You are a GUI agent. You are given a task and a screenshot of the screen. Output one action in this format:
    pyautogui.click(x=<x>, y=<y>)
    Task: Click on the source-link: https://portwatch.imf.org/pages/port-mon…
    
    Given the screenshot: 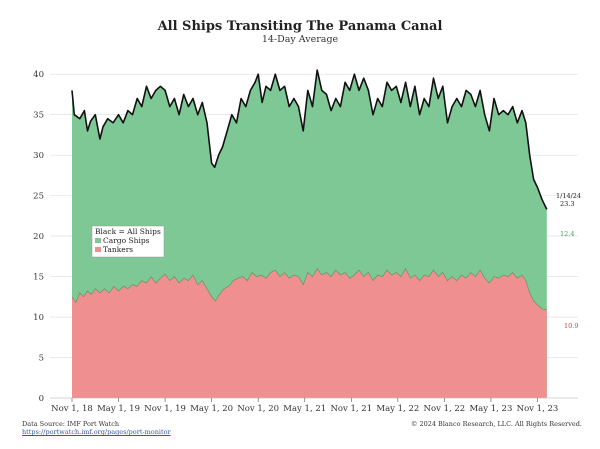 What is the action you would take?
    pyautogui.click(x=96, y=432)
    